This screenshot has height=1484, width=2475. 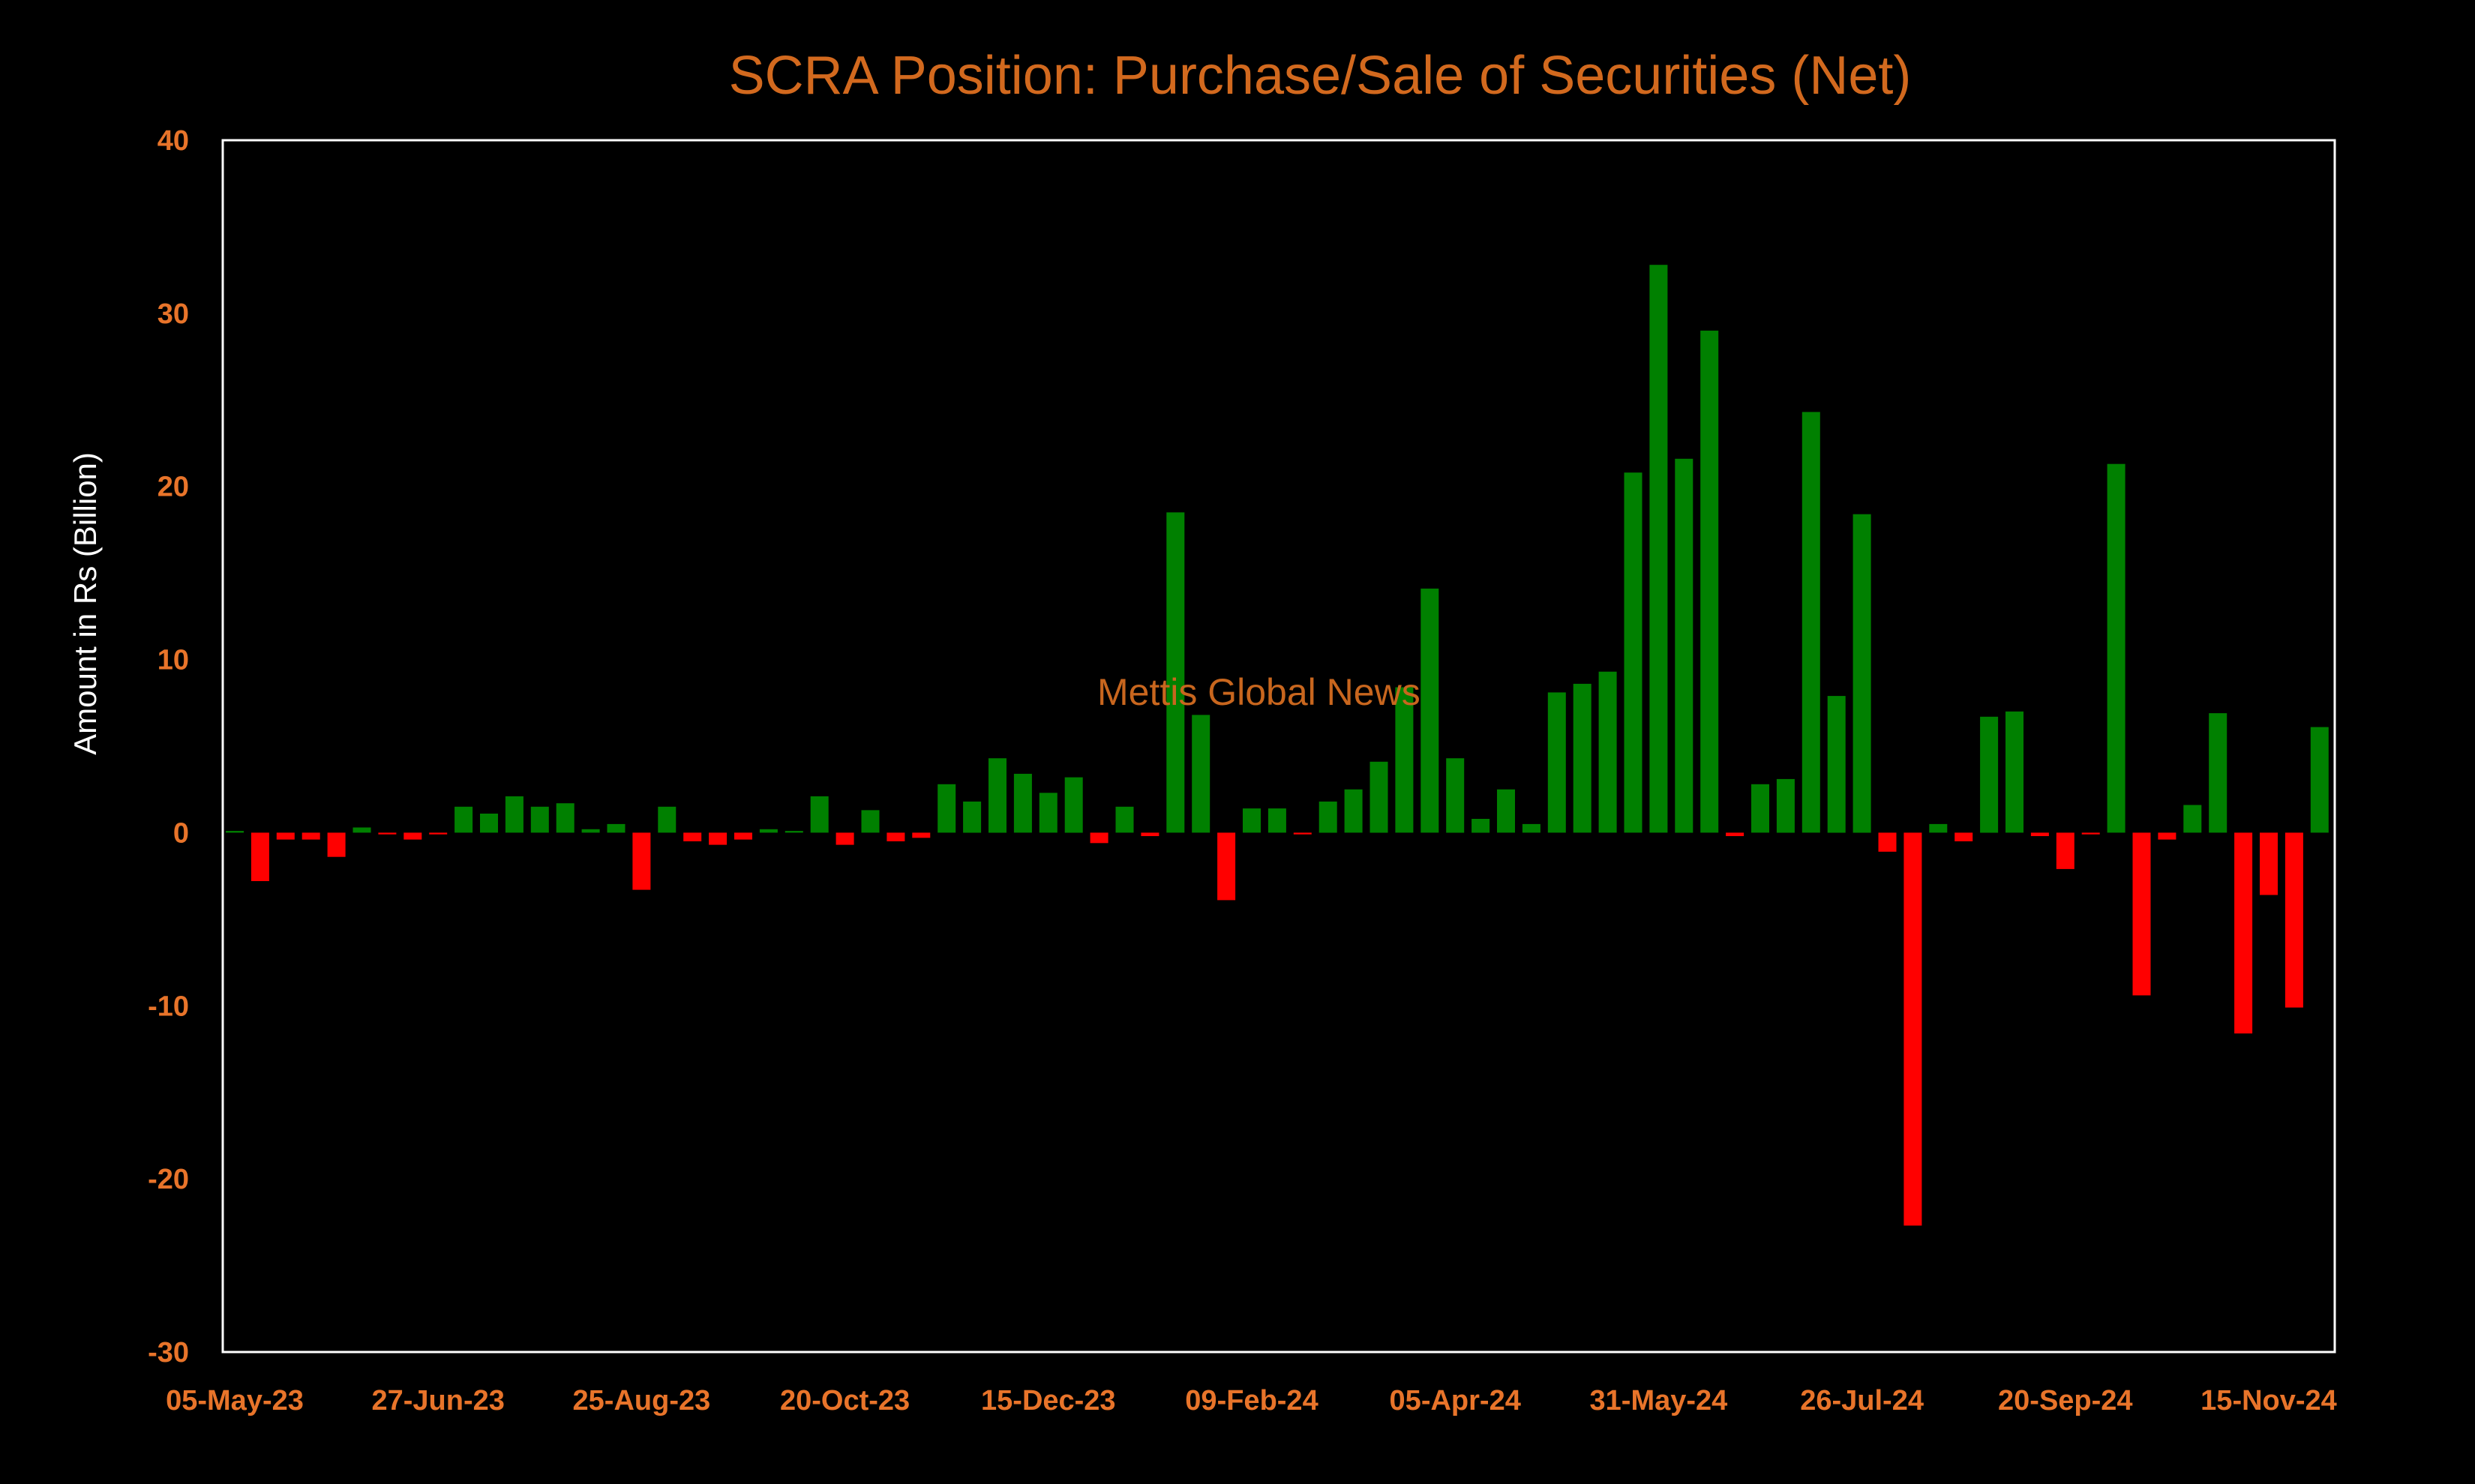 What do you see at coordinates (168, 747) in the screenshot?
I see `y-axis-ticks: 40 30 20 10 0 -10 -20 -30` at bounding box center [168, 747].